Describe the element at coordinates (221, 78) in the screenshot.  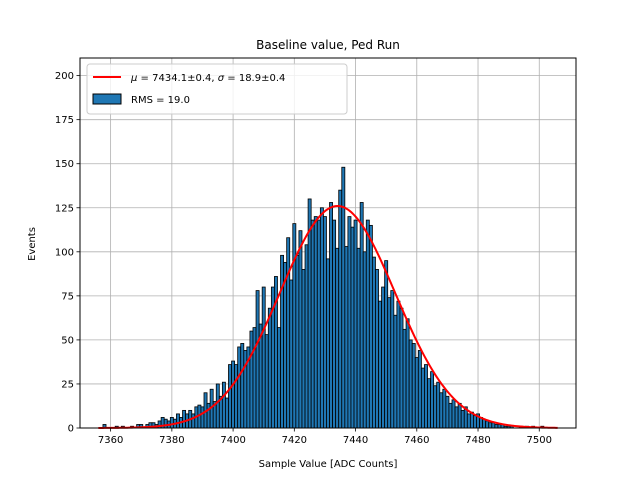
I see `legend-sigma-symbol: σ` at that location.